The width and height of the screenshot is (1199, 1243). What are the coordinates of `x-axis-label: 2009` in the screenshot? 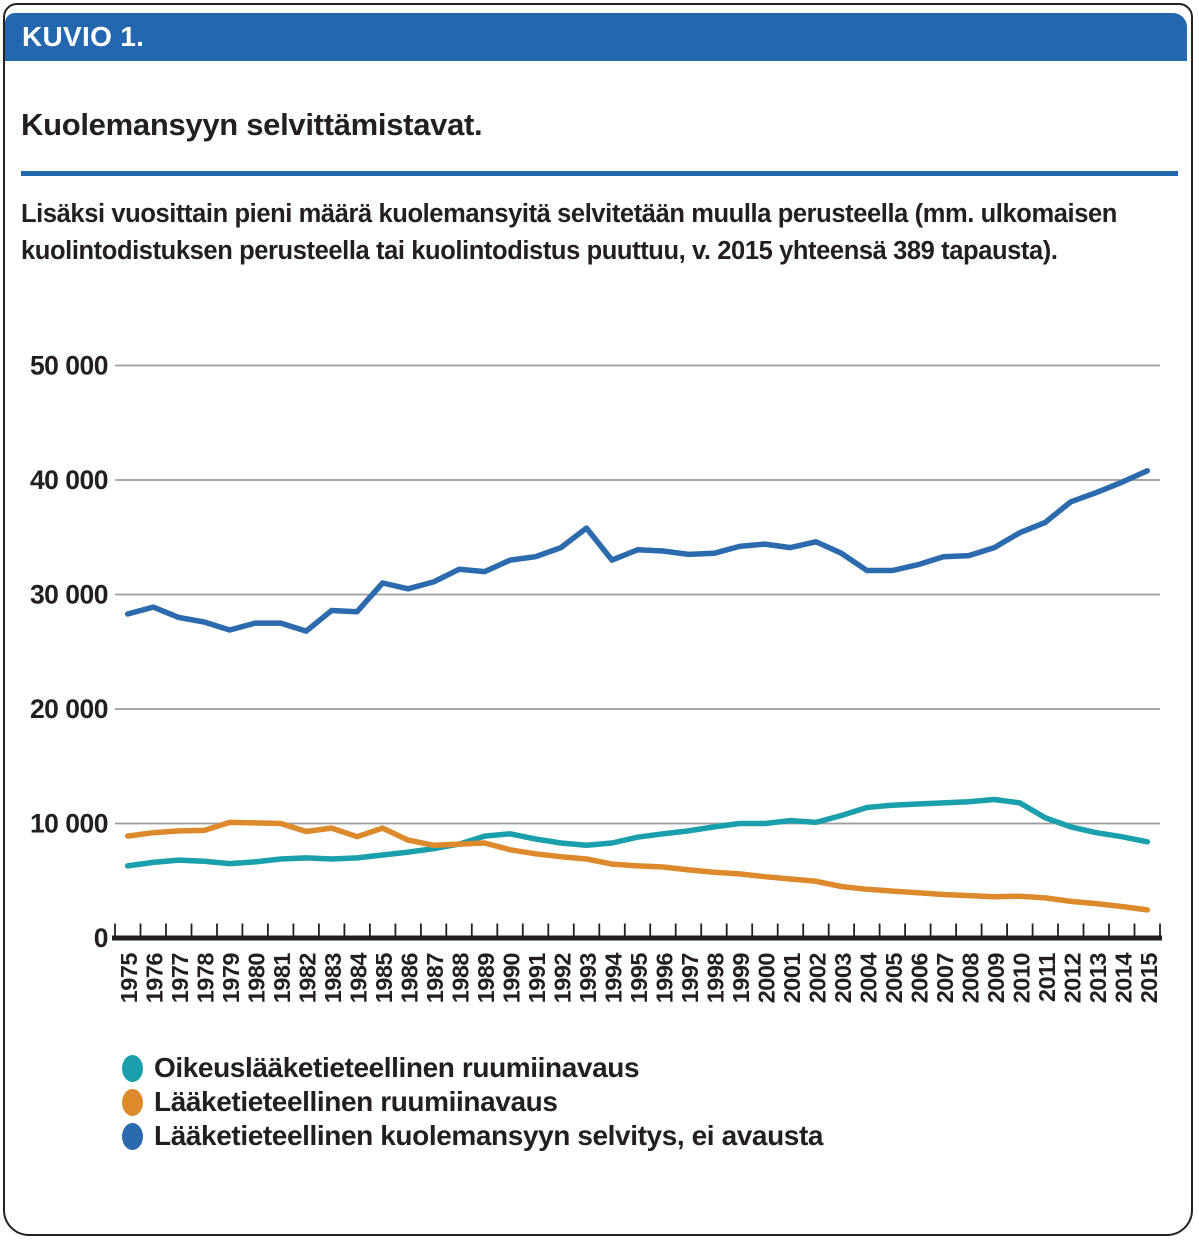 It's located at (996, 978).